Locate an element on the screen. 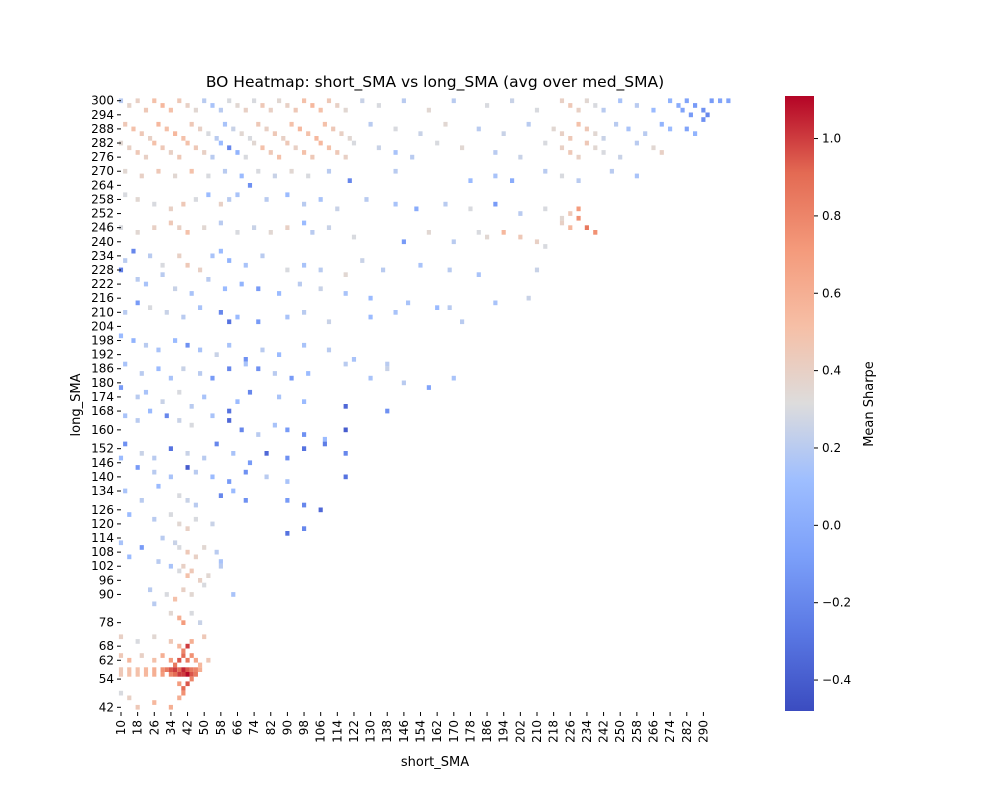  y-tick-label: 126 is located at coordinates (102, 510).